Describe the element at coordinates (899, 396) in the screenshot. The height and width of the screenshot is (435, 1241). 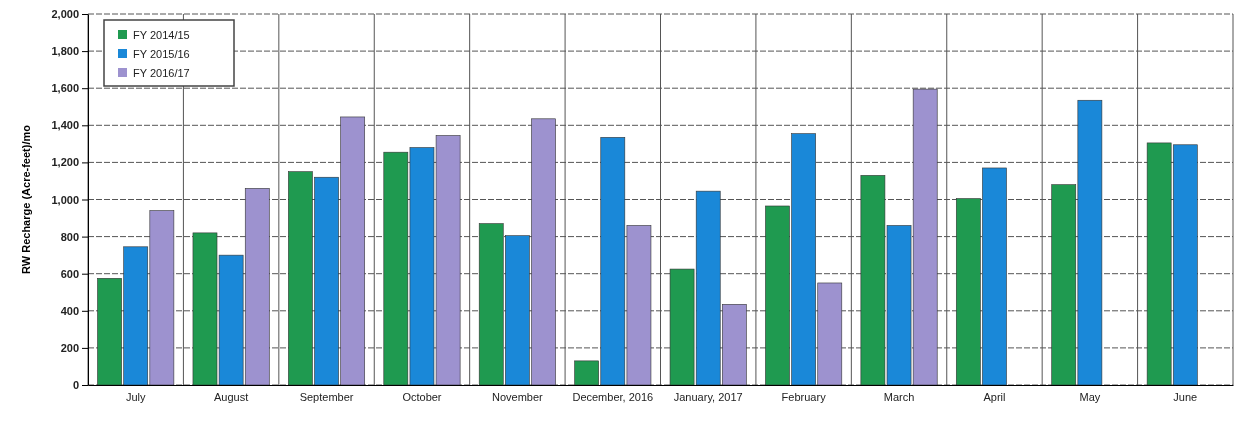
I see `x-tick-label: March` at that location.